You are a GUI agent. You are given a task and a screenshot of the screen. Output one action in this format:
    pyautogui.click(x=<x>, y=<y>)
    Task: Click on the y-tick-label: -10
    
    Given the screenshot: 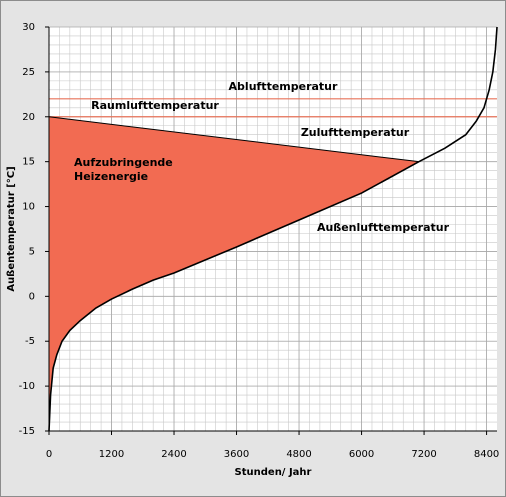 What is the action you would take?
    pyautogui.click(x=27, y=386)
    